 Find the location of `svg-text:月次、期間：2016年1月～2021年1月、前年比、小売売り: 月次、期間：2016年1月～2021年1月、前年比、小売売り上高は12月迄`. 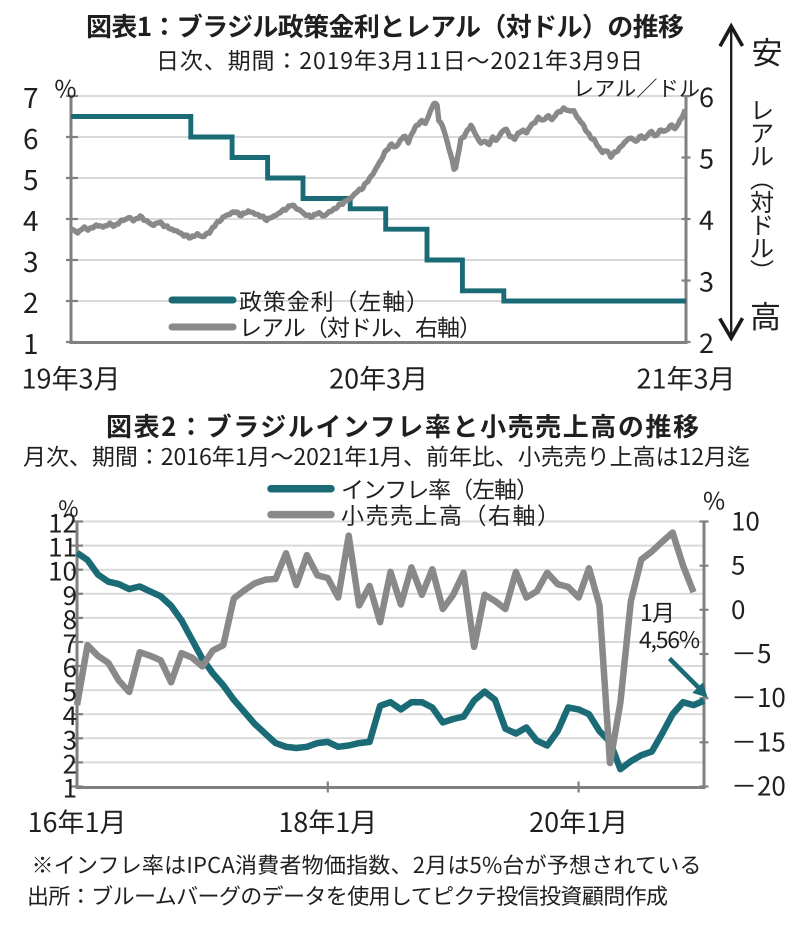

svg-text:月次、期間：2016年1月～2021年1月、前年比、小売売り: 月次、期間：2016年1月～2021年1月、前年比、小売売り上高は12月迄 is located at coordinates (386, 455).